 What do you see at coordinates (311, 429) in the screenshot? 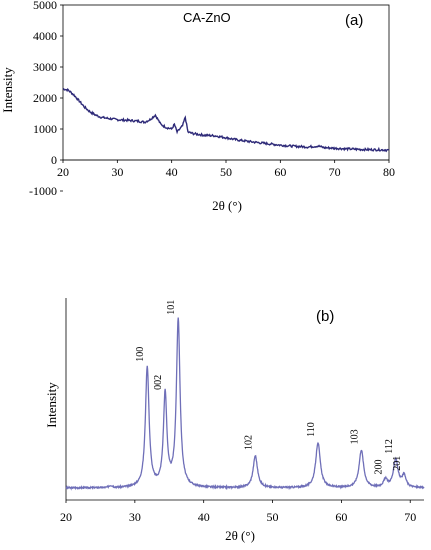
I see `panel-b-peak-label: 110` at bounding box center [311, 429].